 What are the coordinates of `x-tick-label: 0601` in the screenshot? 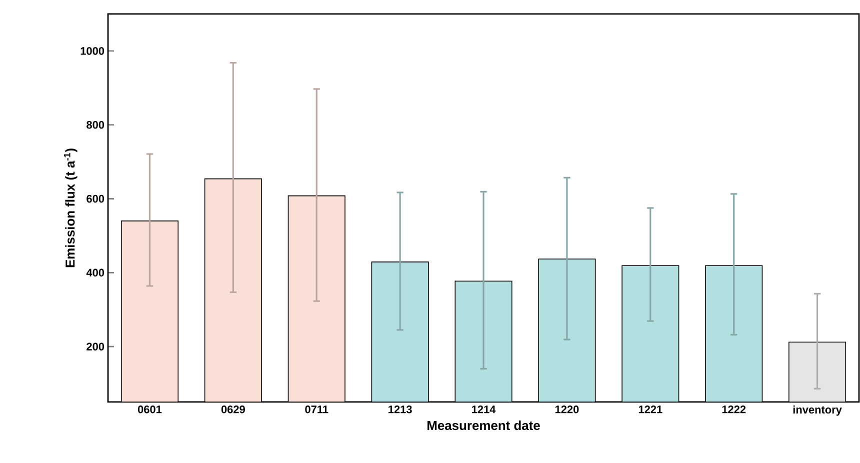 It's located at (150, 410).